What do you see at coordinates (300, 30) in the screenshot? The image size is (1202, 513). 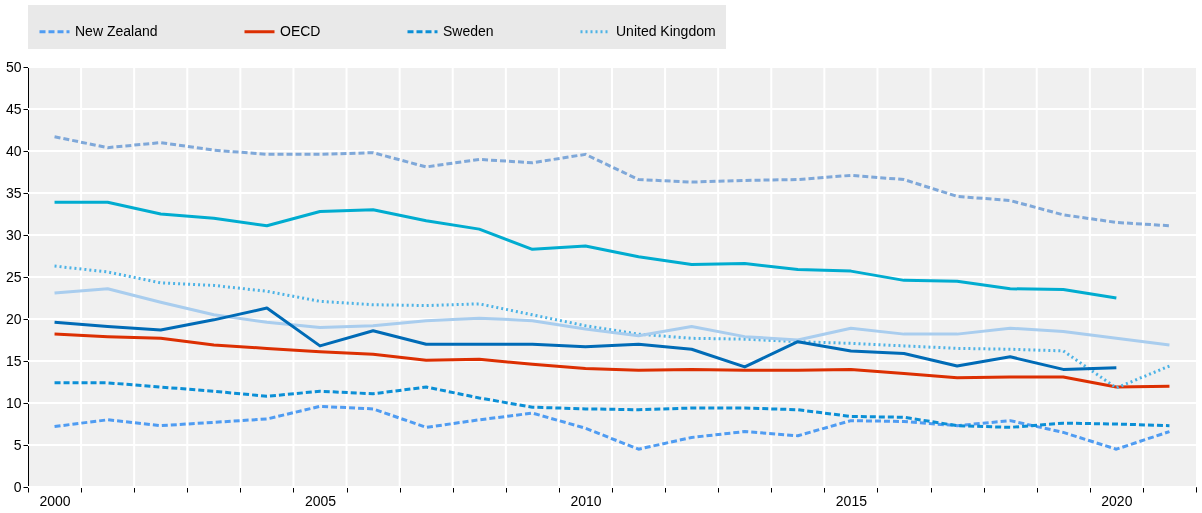 I see `legend-label: OECD` at bounding box center [300, 30].